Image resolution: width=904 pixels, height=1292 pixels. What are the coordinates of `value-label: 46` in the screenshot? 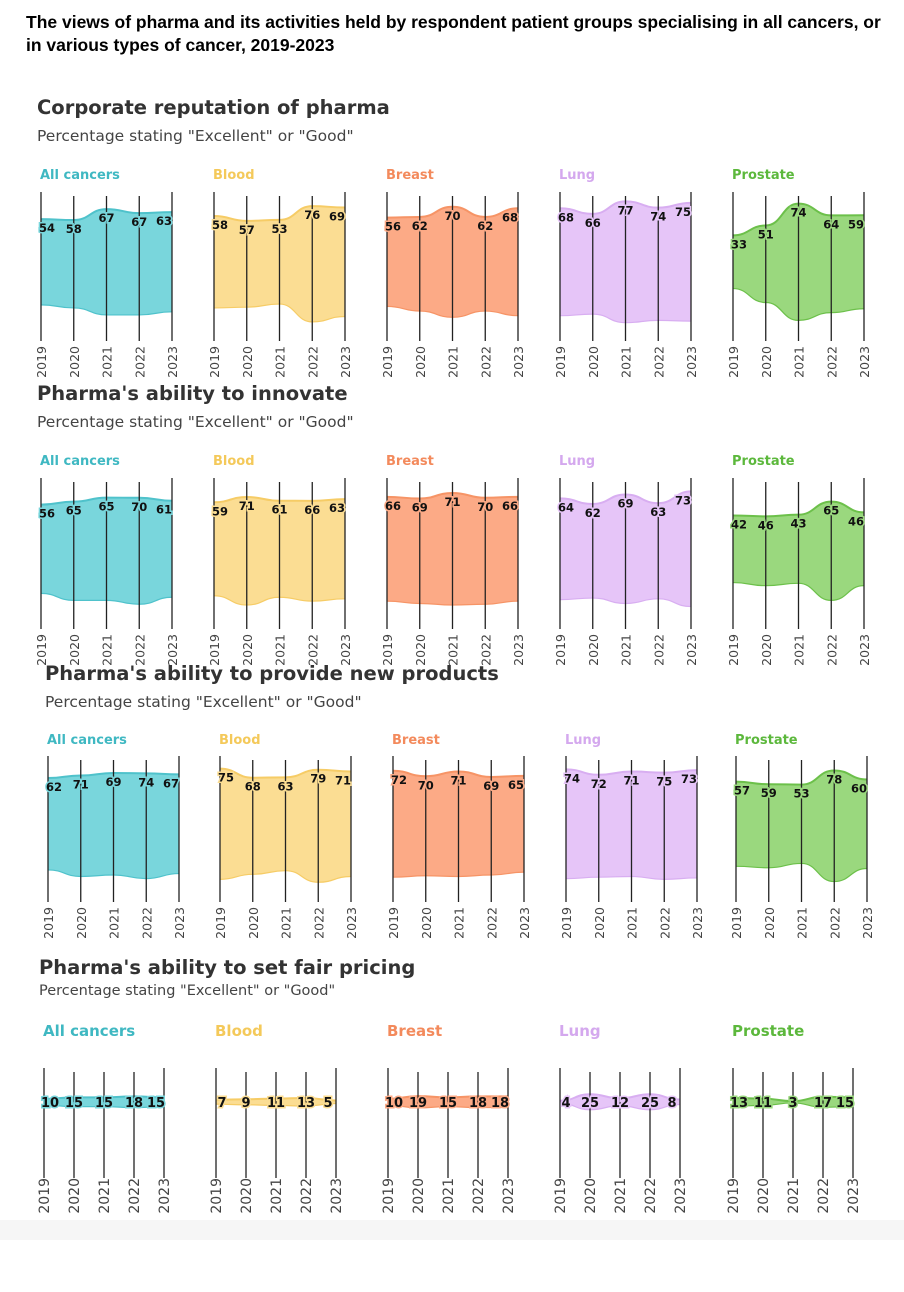 It's located at (856, 521).